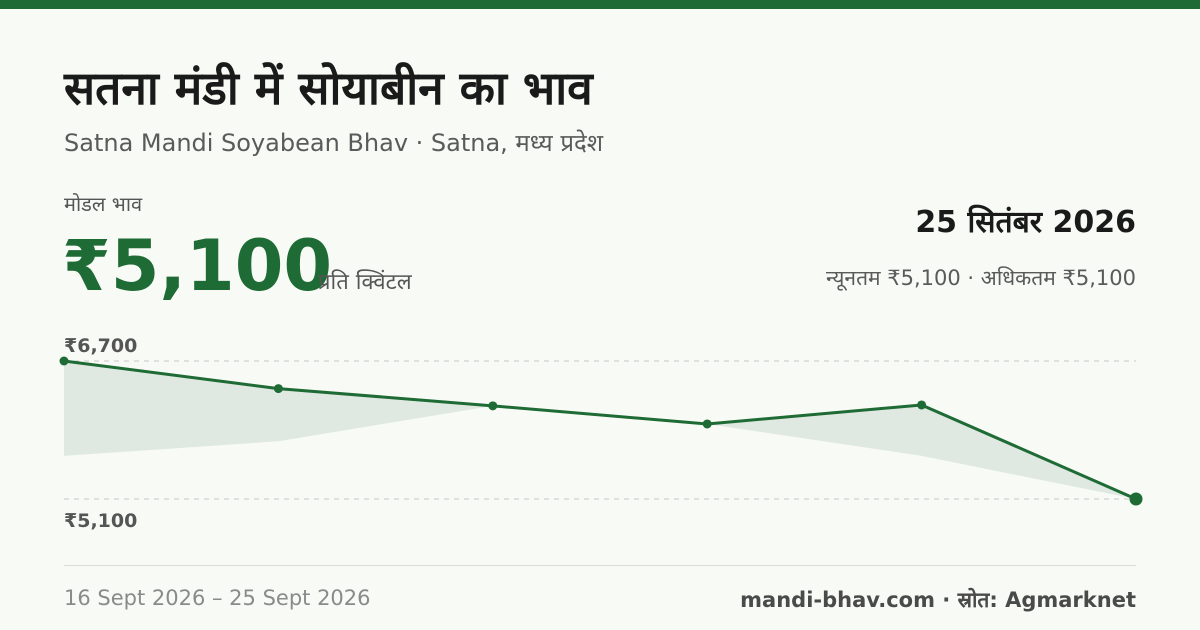  What do you see at coordinates (103, 204) in the screenshot?
I see `modal-price-label: मोडल भाव` at bounding box center [103, 204].